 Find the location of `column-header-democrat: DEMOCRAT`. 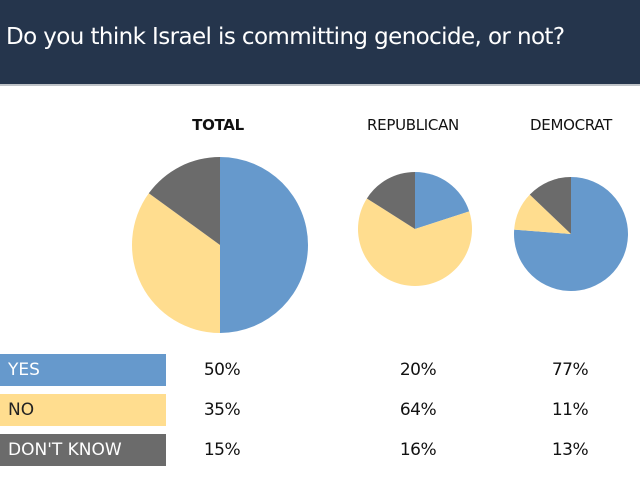

column-header-democrat: DEMOCRAT is located at coordinates (571, 125).